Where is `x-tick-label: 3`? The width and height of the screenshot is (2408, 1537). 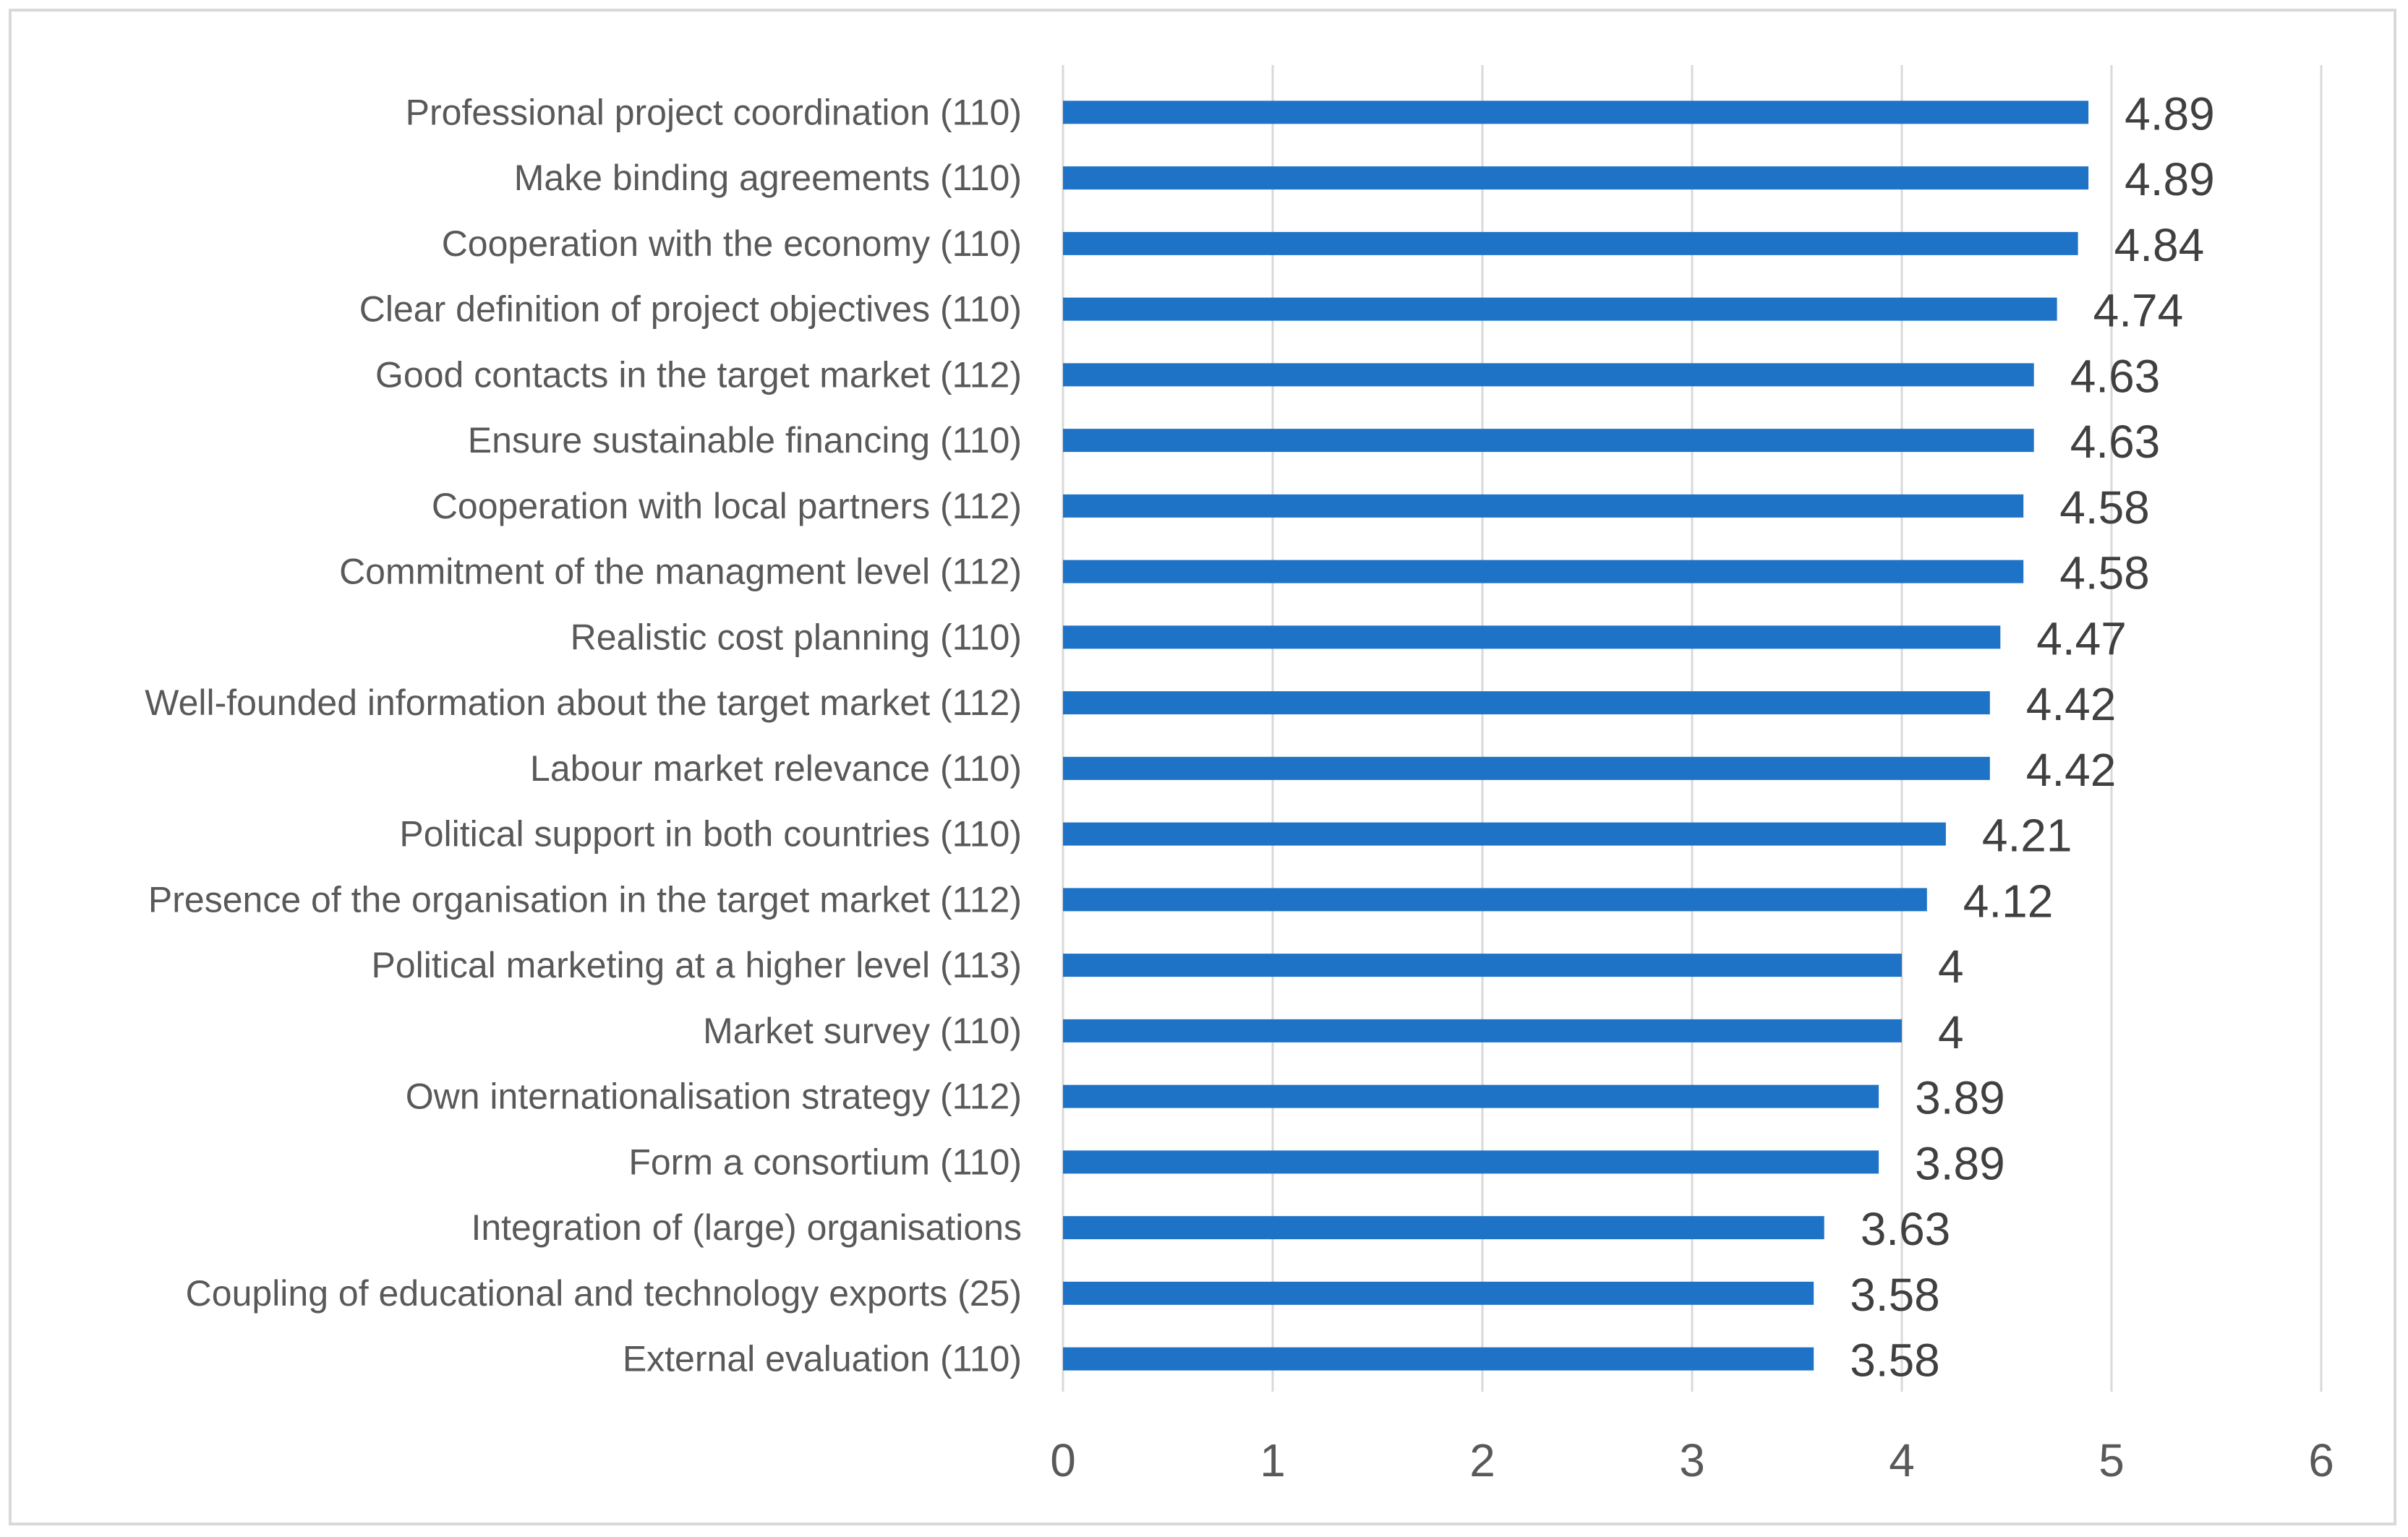
x-tick-label: 3 is located at coordinates (1692, 1460).